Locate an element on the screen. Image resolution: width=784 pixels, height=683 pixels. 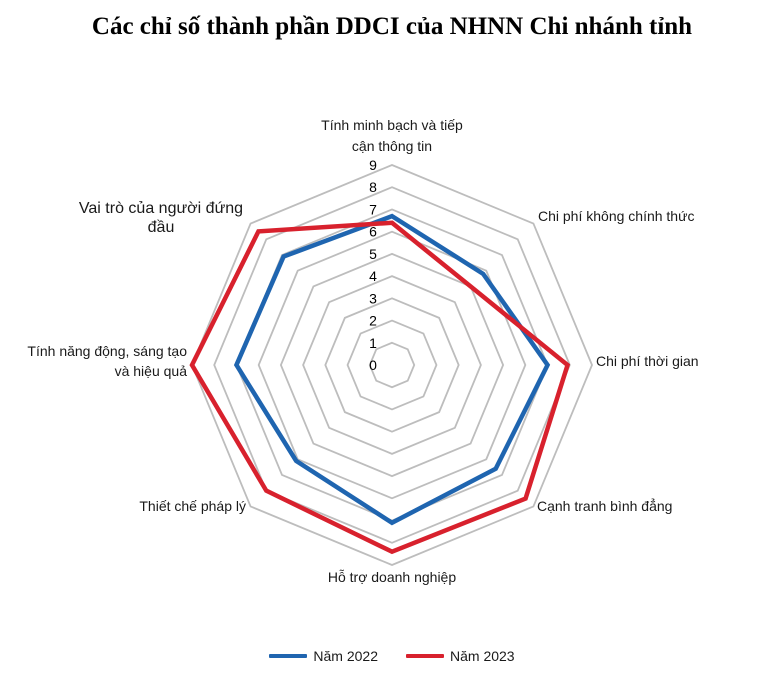
legend-item-2023: Năm 2023 is located at coordinates (460, 656).